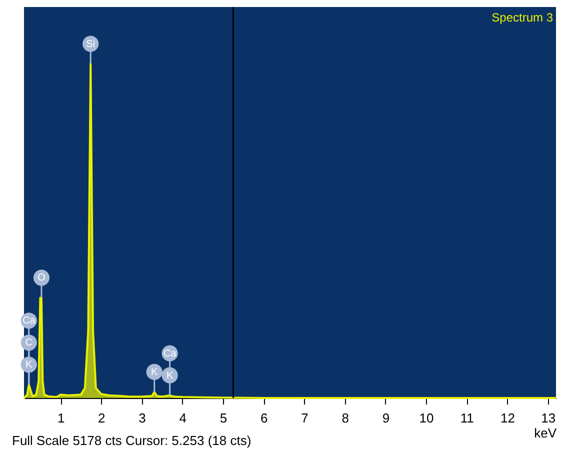 This screenshot has height=452, width=565. Describe the element at coordinates (345, 418) in the screenshot. I see `x-tick-label: 8` at that location.